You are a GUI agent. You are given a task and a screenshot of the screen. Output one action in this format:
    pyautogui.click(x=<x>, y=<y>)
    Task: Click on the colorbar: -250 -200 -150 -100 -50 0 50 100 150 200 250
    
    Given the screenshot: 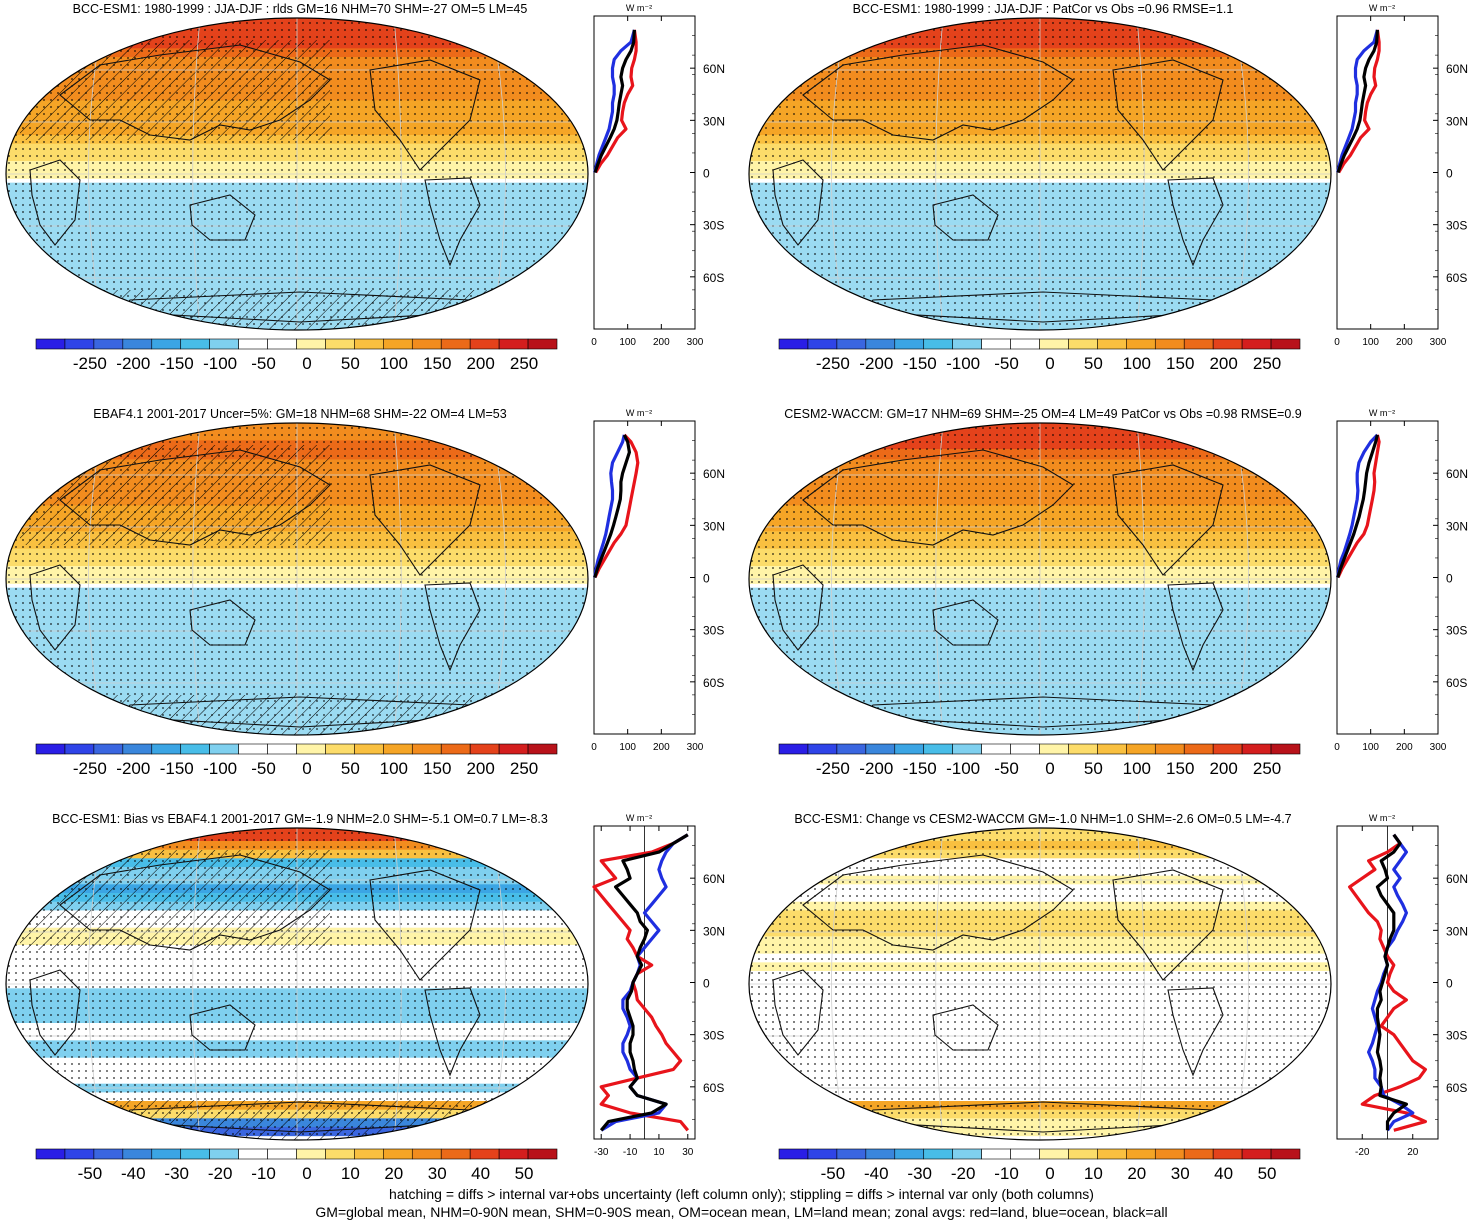 What is the action you would take?
    pyautogui.click(x=1039, y=760)
    